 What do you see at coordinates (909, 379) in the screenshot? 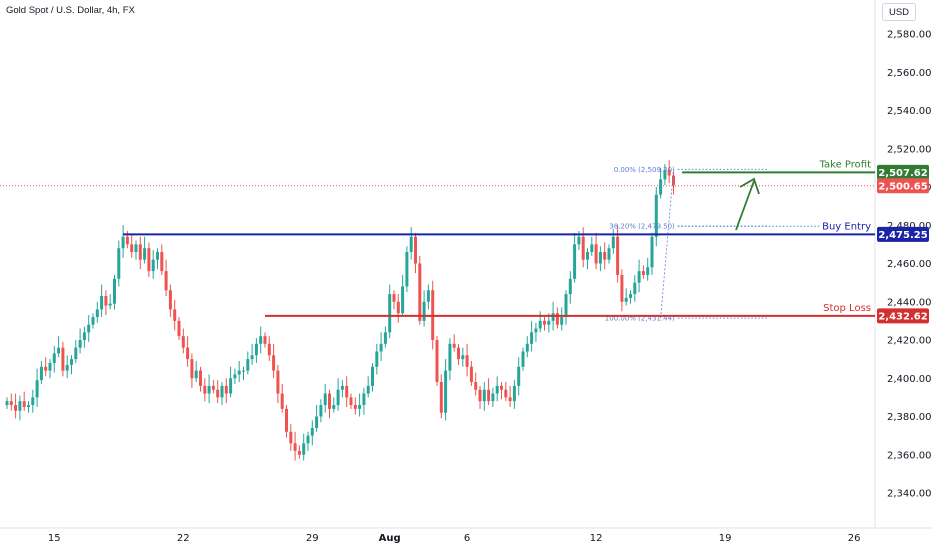
I see `y-tick-label: 2,400.00` at bounding box center [909, 379].